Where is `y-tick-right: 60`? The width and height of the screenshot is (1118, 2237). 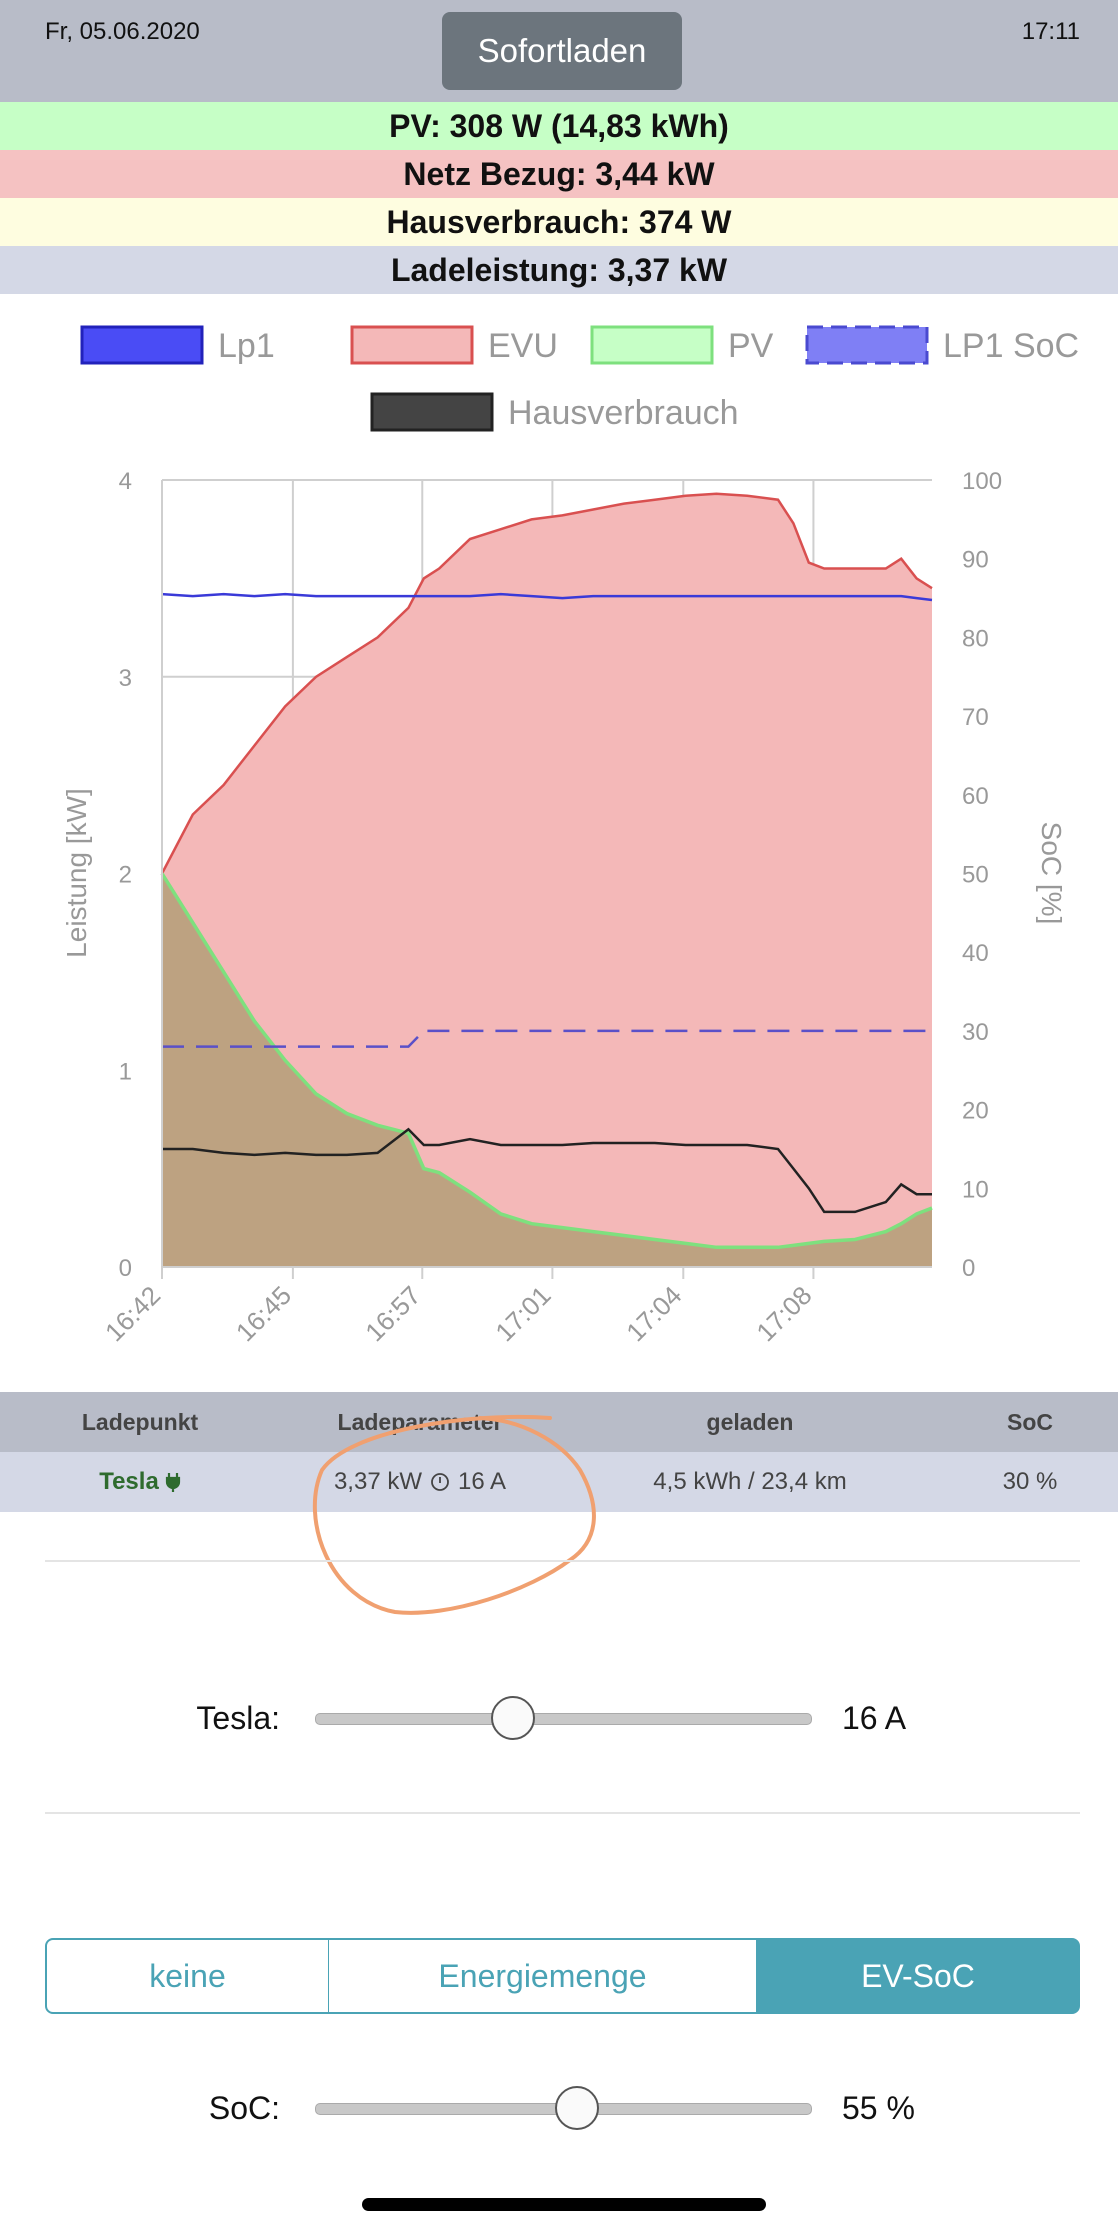
y-tick-right: 60 is located at coordinates (975, 796).